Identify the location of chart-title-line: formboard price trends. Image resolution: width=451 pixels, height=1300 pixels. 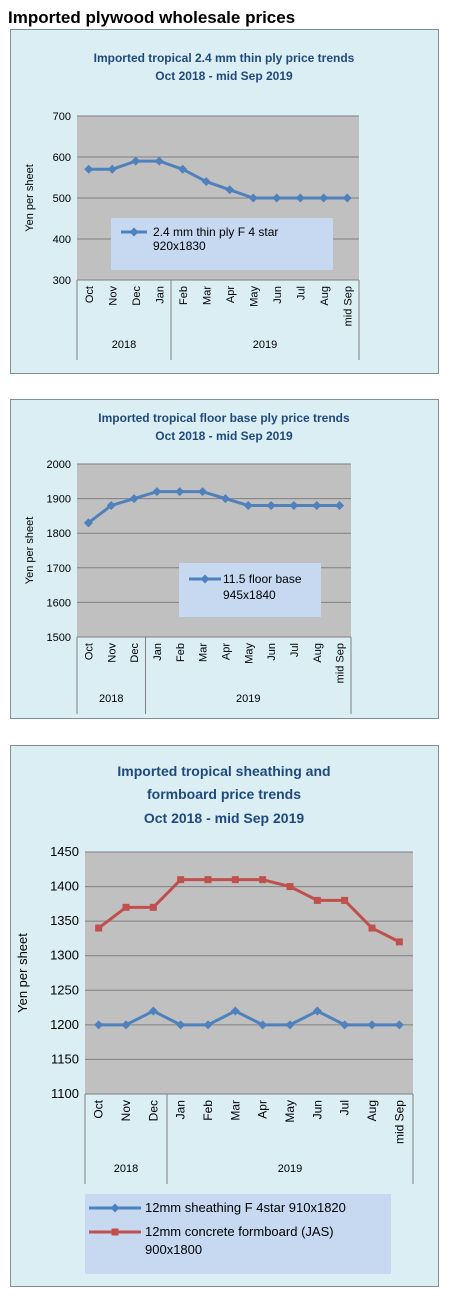
(224, 794).